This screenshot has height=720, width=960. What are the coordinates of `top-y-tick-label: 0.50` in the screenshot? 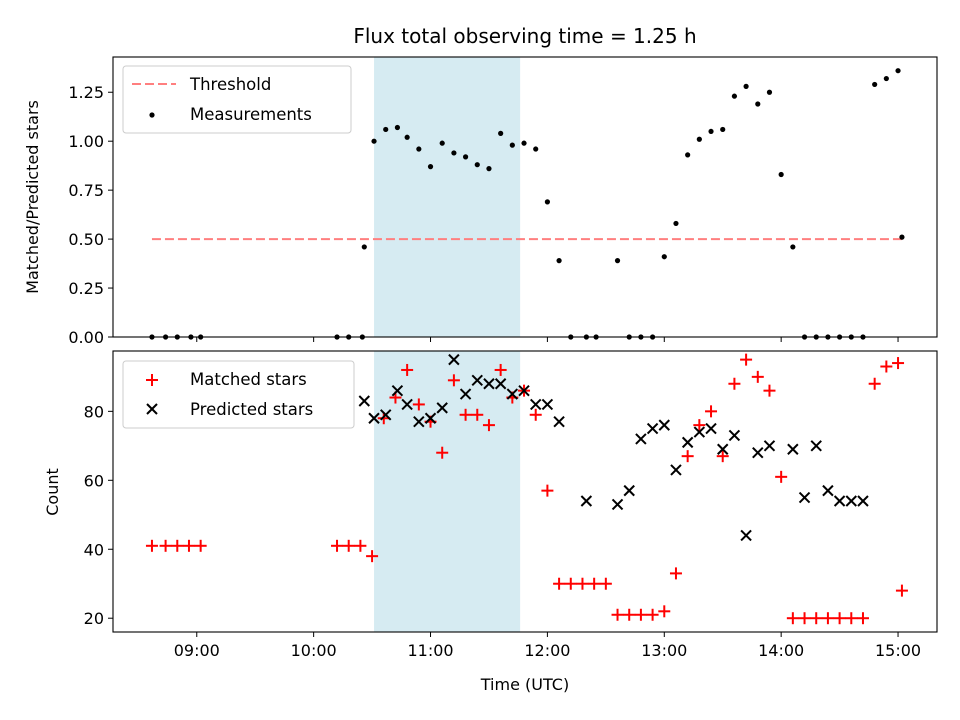 It's located at (86, 239).